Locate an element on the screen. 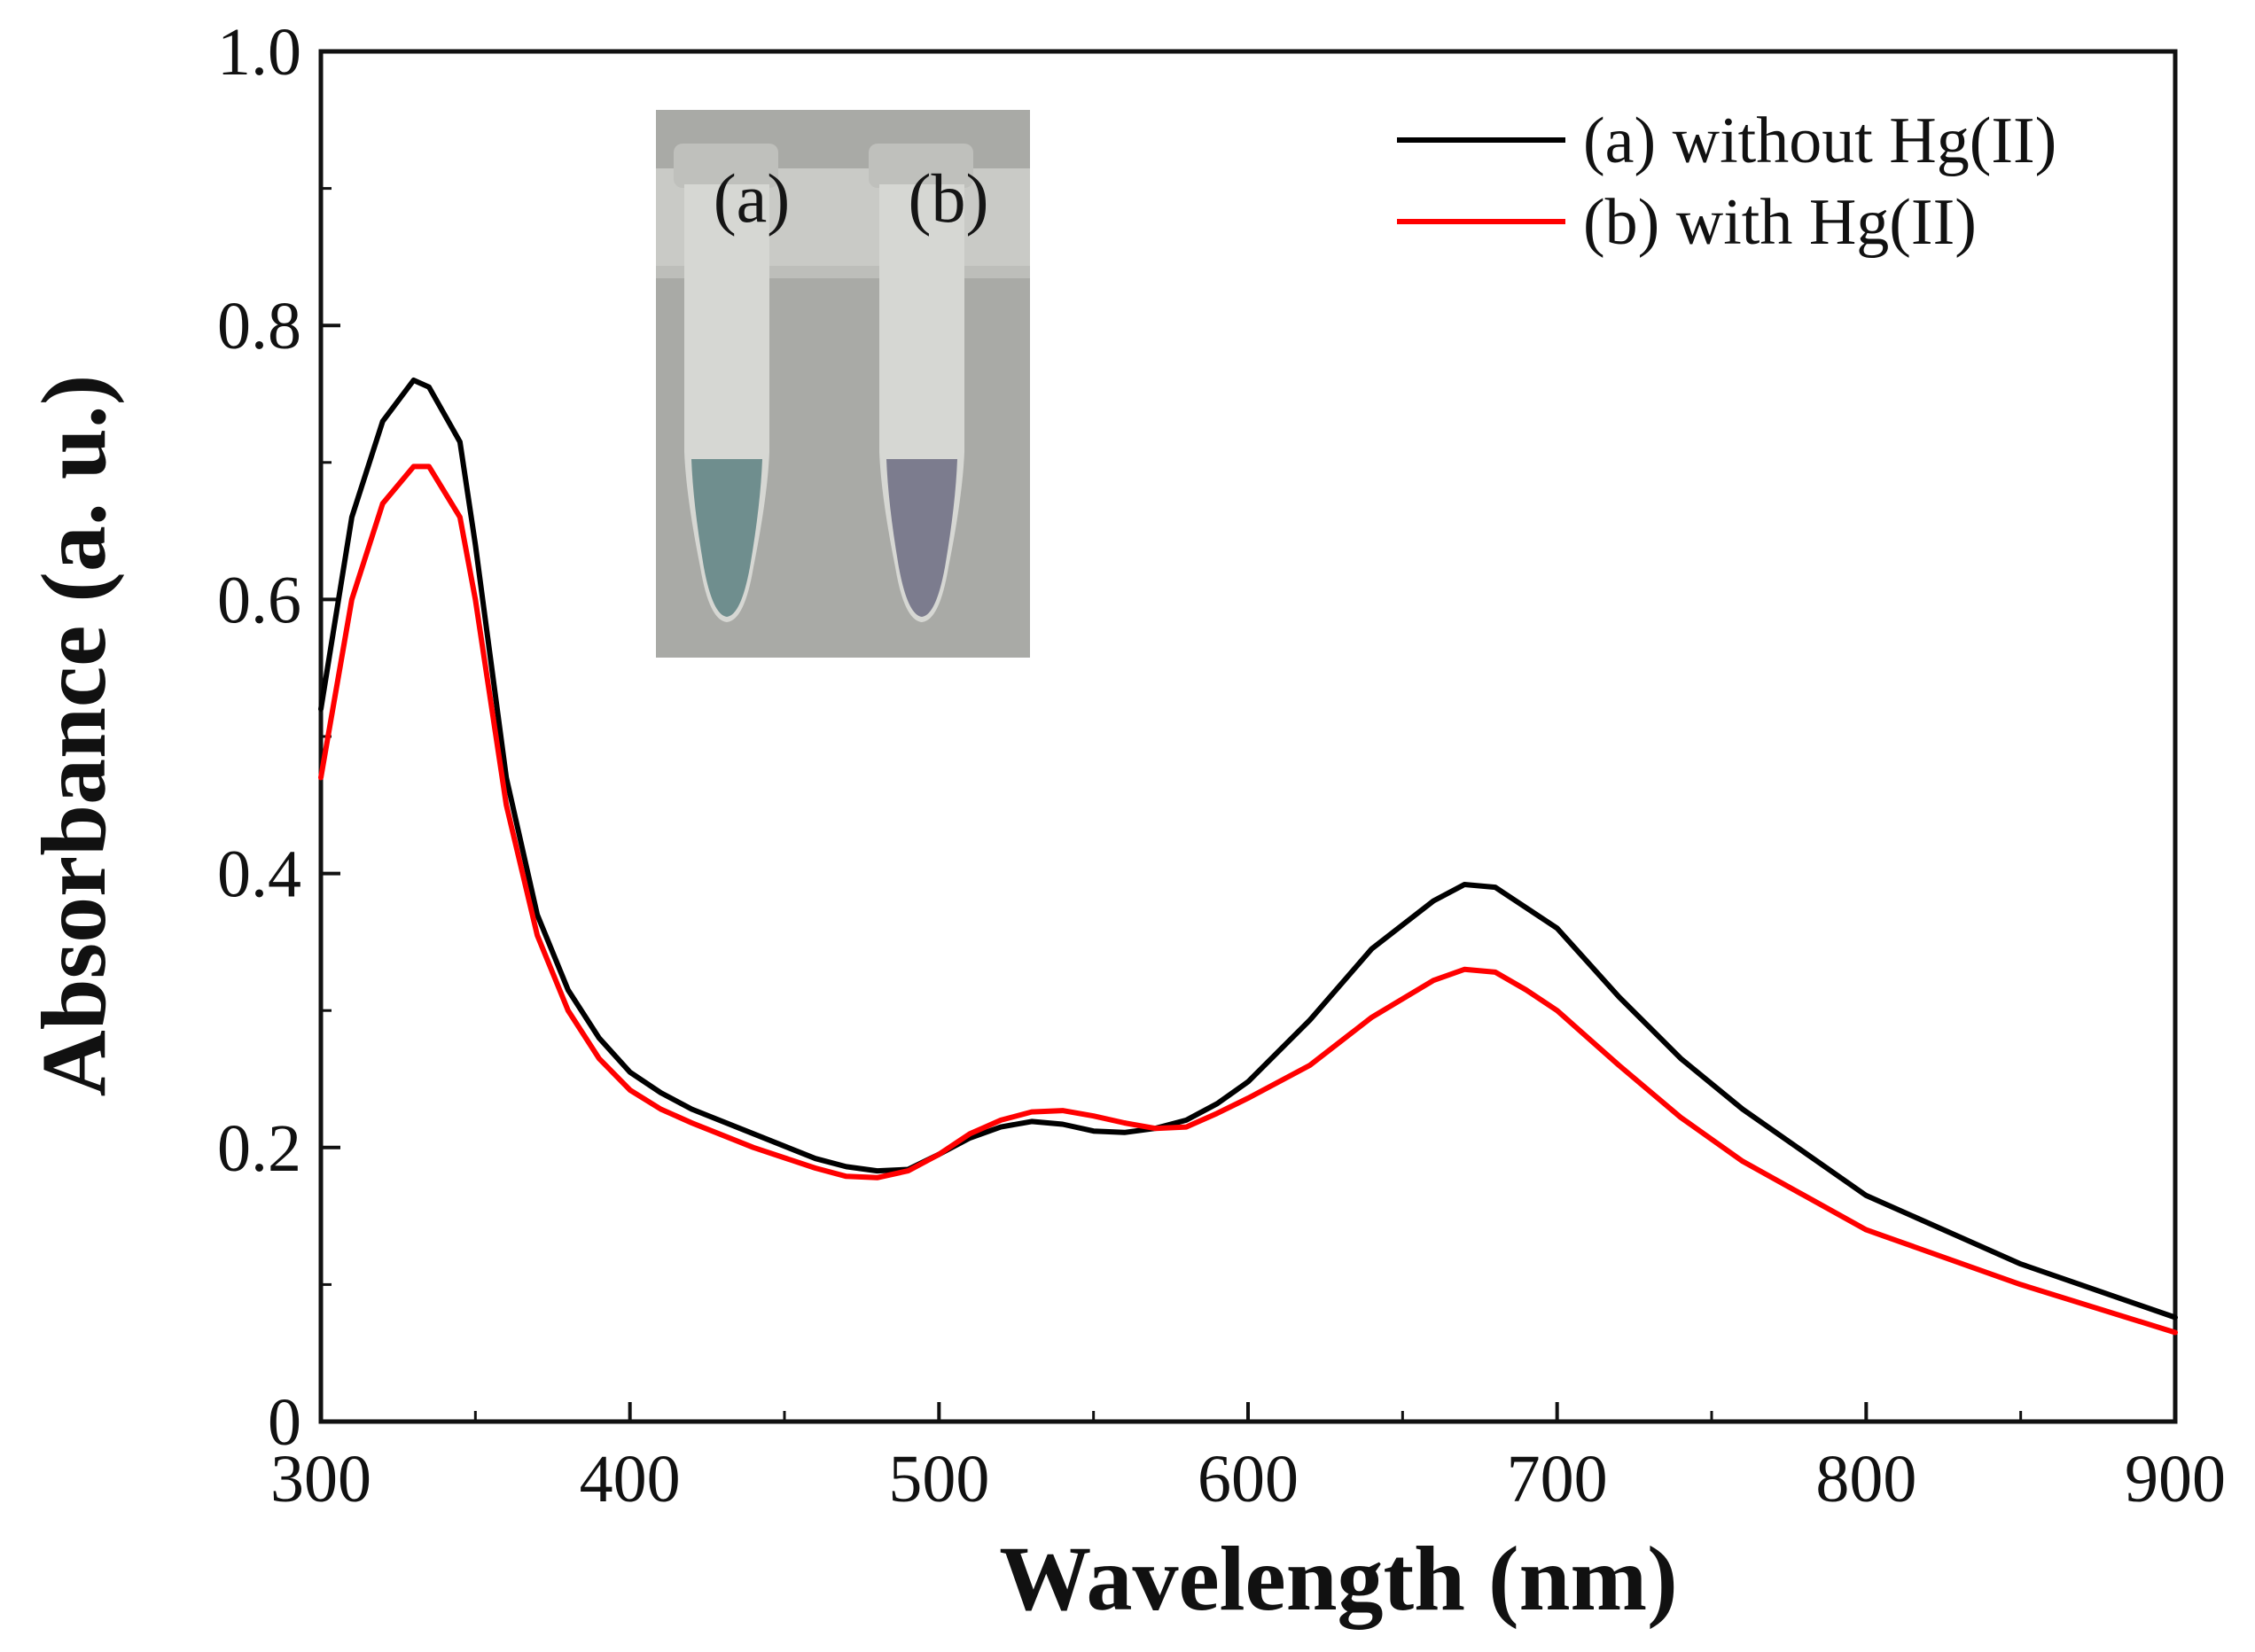 The image size is (2255, 1652). tube-b-liquid is located at coordinates (921, 538).